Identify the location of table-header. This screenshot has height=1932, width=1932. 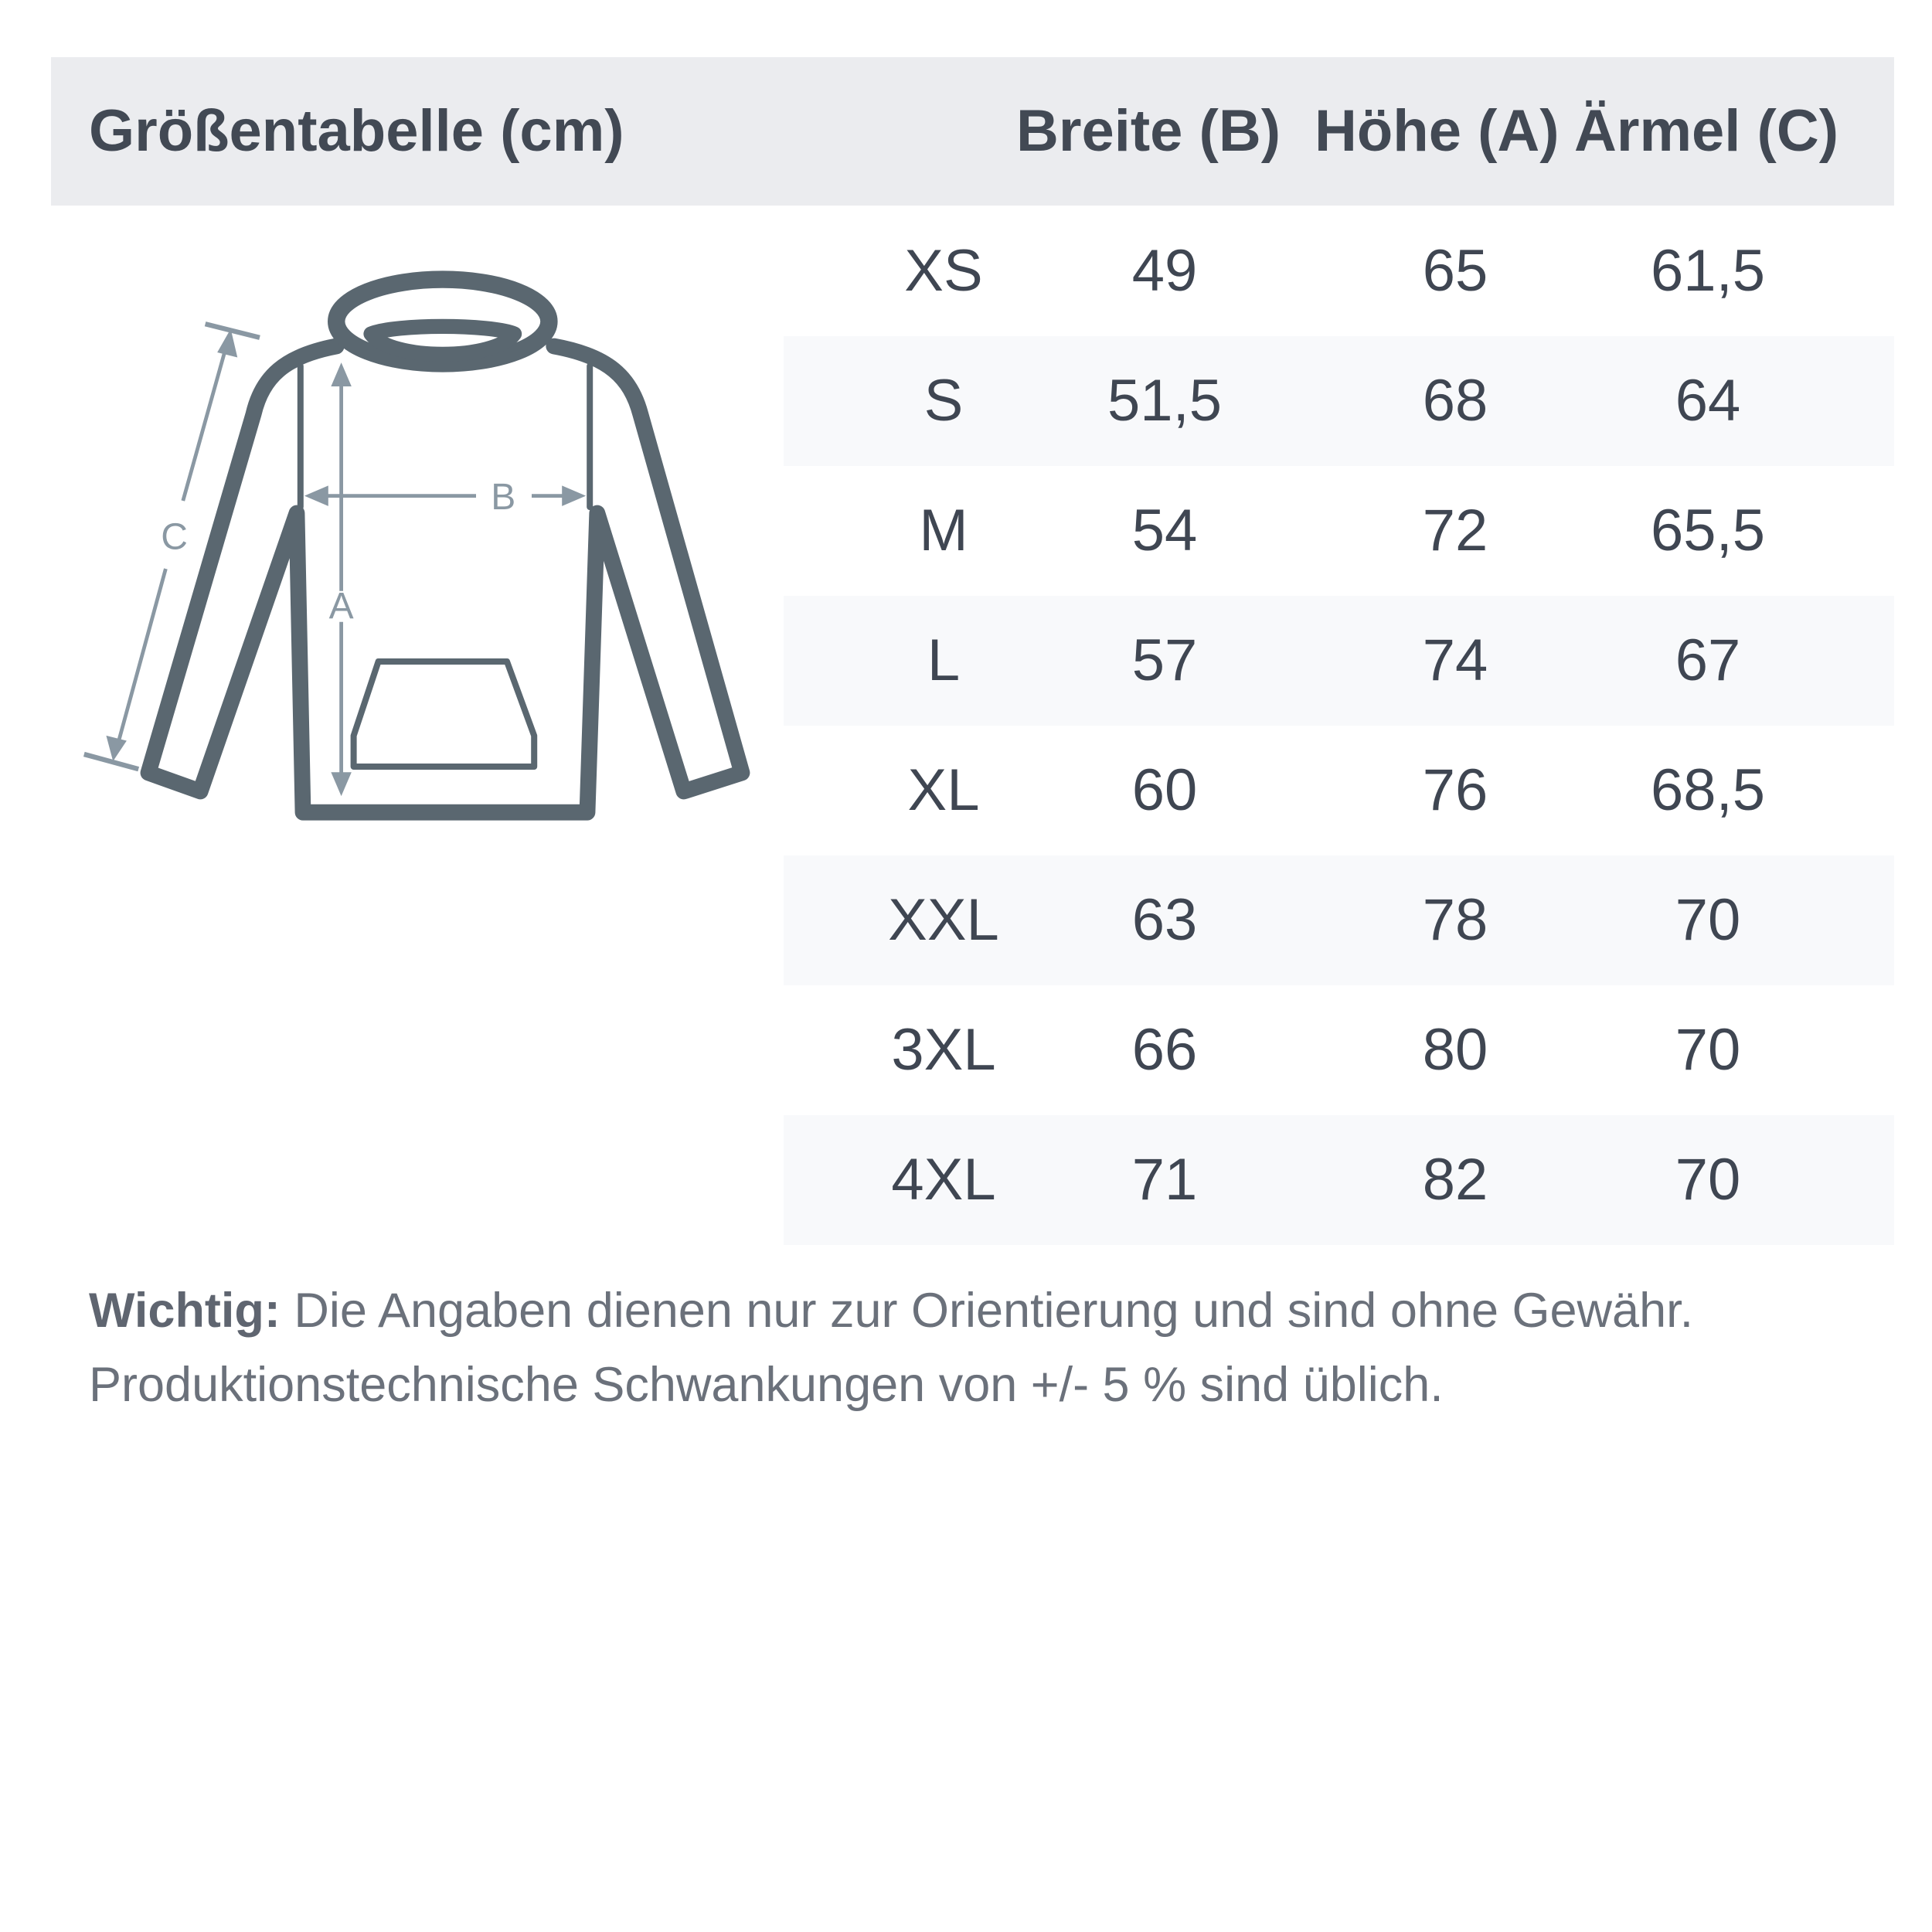
(972, 131).